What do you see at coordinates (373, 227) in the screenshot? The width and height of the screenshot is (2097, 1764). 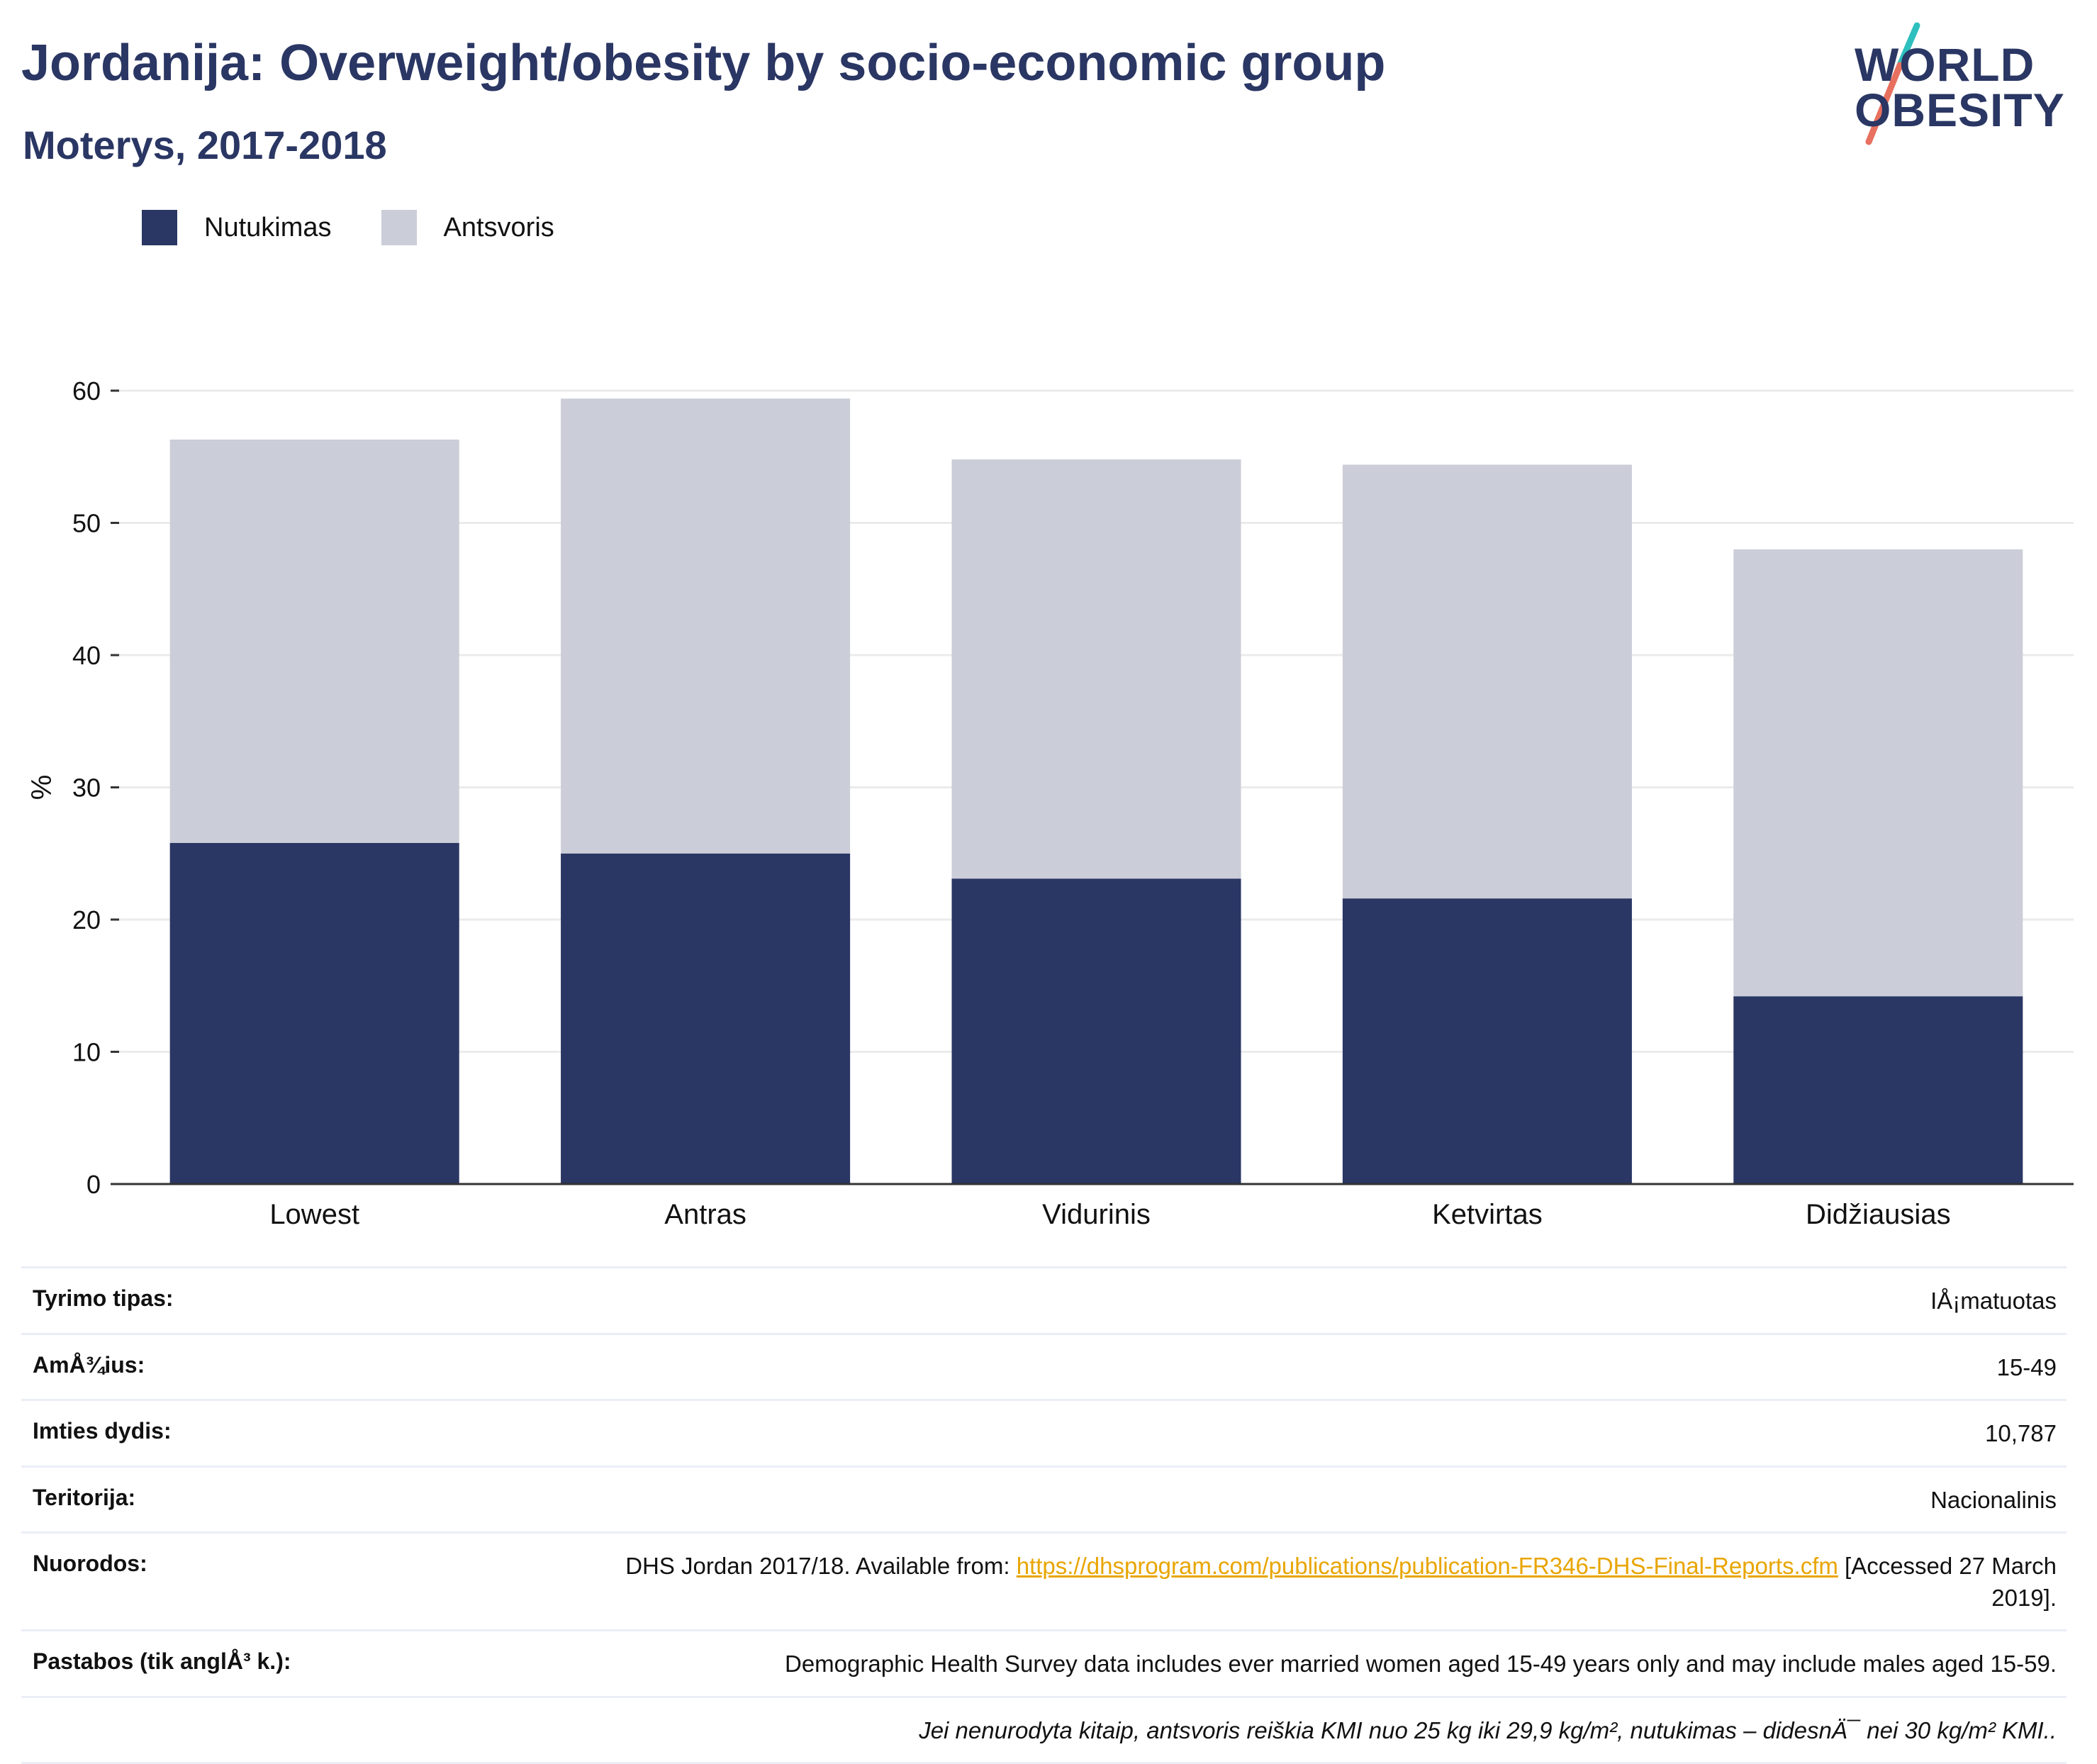 I see `chart-legend: Nutukimas Antsvoris` at bounding box center [373, 227].